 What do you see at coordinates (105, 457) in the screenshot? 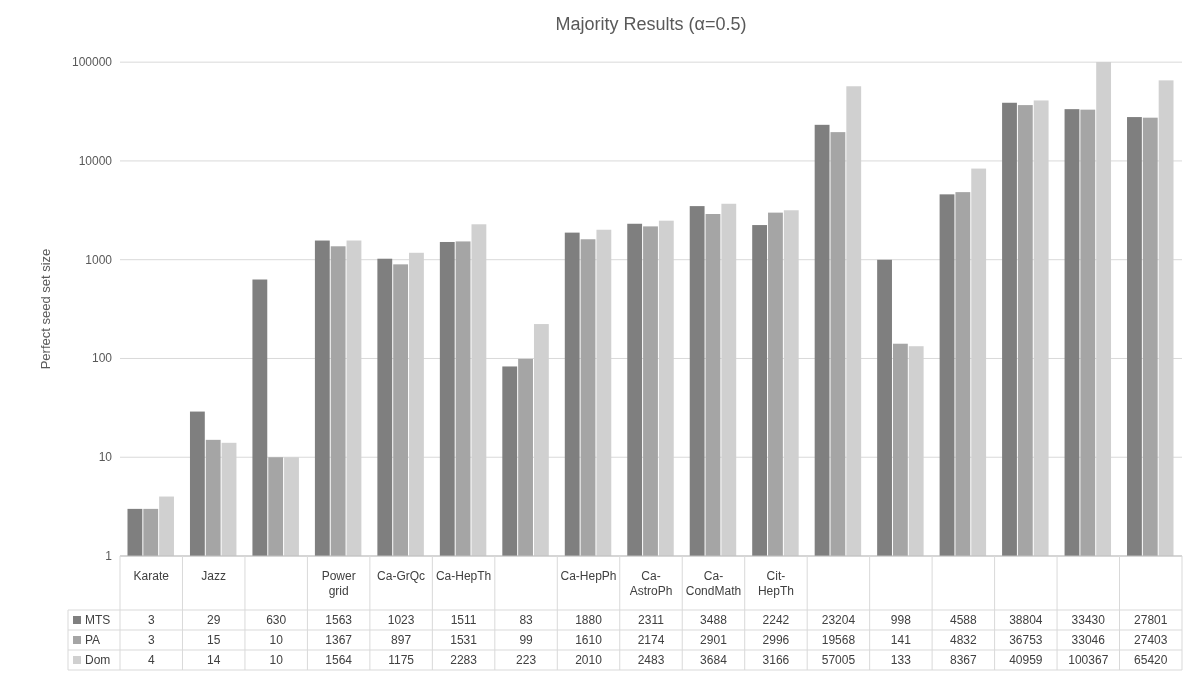
I see `y-tick-label: 10` at bounding box center [105, 457].